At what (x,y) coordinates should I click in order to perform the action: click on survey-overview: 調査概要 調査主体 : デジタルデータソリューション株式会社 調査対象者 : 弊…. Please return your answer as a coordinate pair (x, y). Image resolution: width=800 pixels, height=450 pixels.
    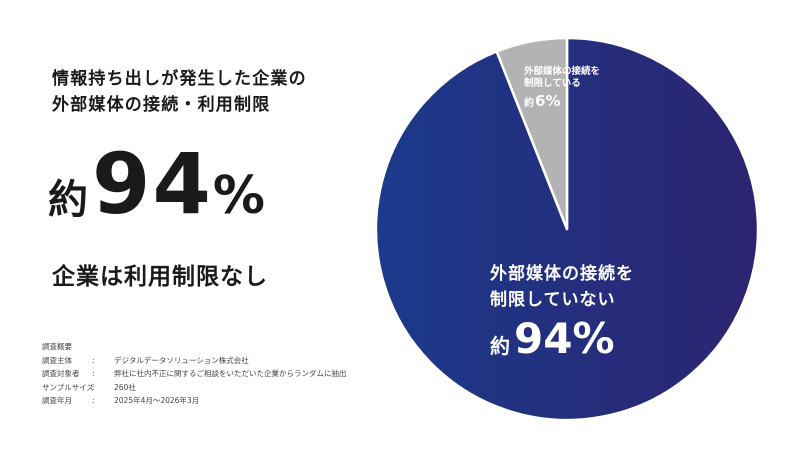
    Looking at the image, I should click on (207, 374).